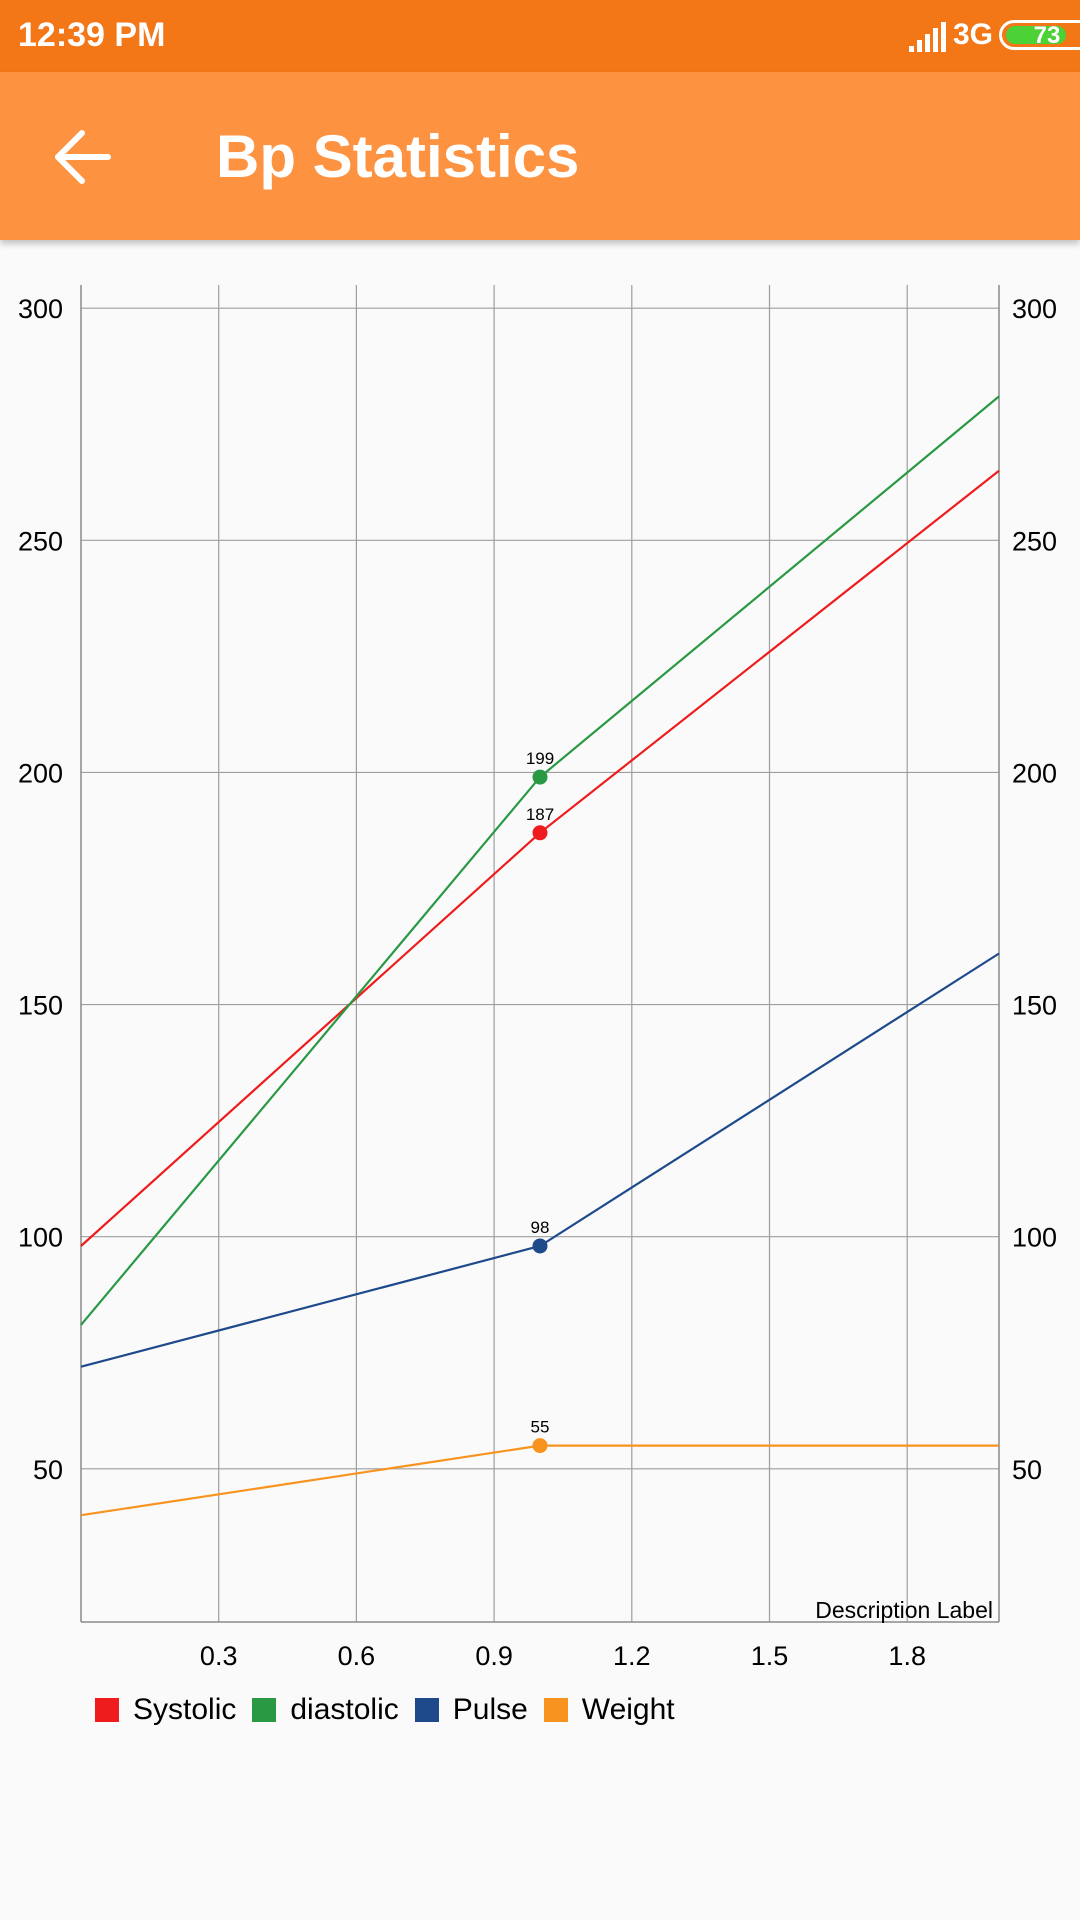 The width and height of the screenshot is (1080, 1920). I want to click on data-label-diastolic: 199, so click(540, 758).